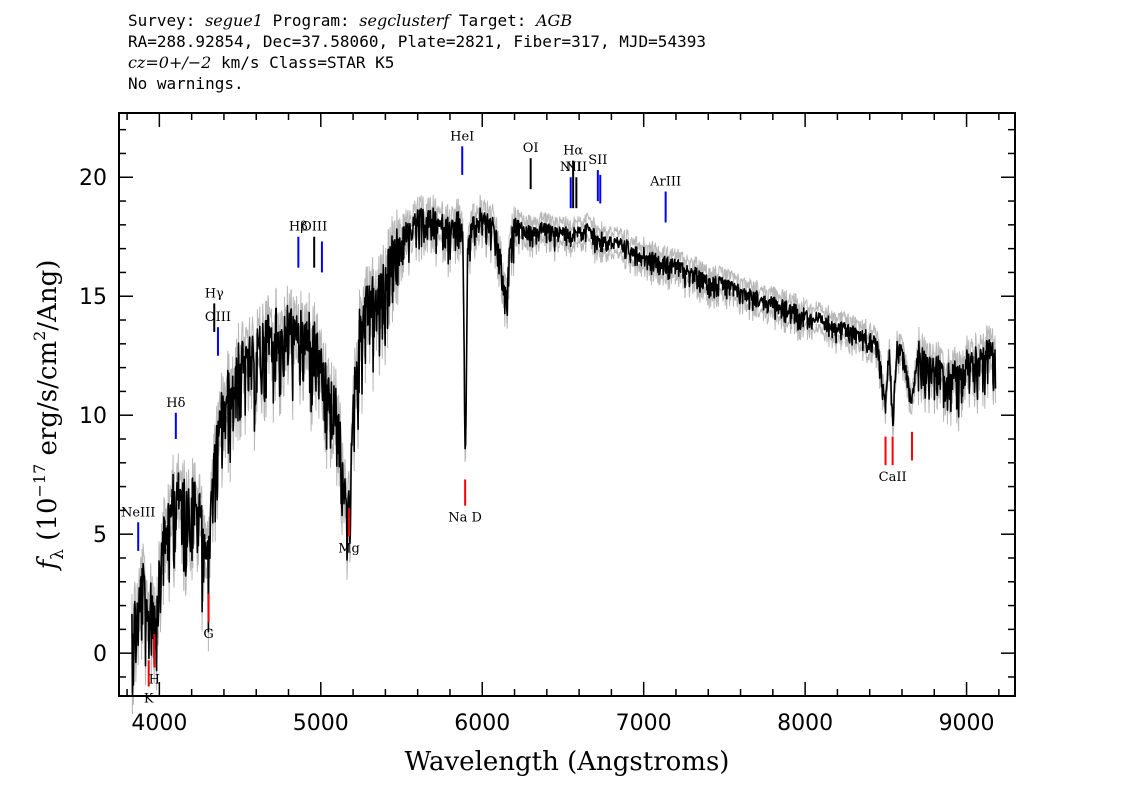  Describe the element at coordinates (93, 178) in the screenshot. I see `y-tick-label: 20` at that location.